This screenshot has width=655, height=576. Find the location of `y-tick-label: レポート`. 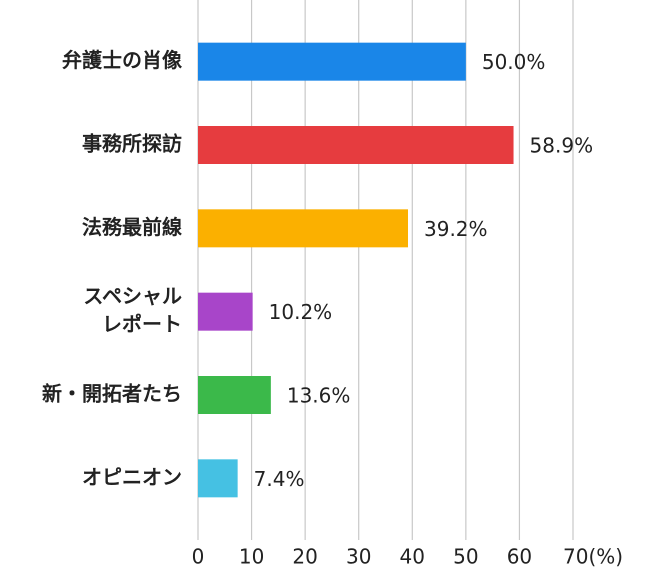

y-tick-label: レポート is located at coordinates (142, 324).